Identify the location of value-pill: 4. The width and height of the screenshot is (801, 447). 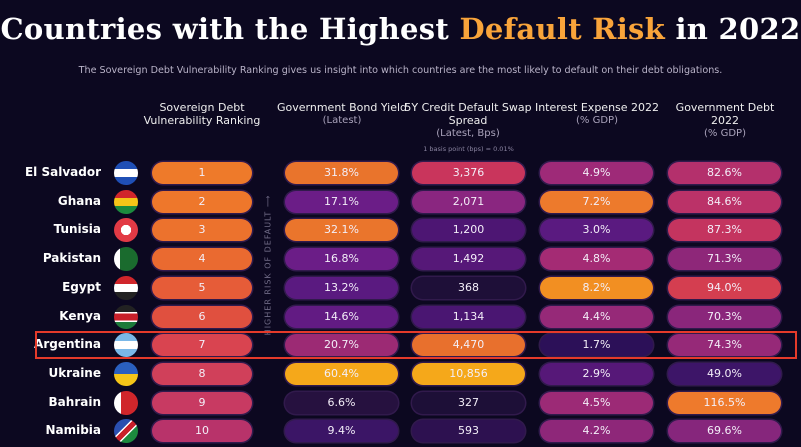
(202, 259).